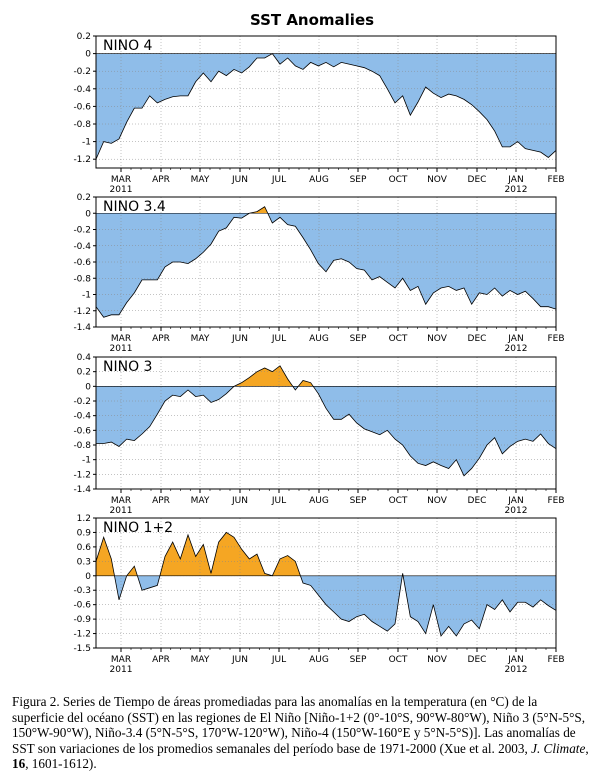  Describe the element at coordinates (84, 519) in the screenshot. I see `y-tick-label: 1.2` at that location.